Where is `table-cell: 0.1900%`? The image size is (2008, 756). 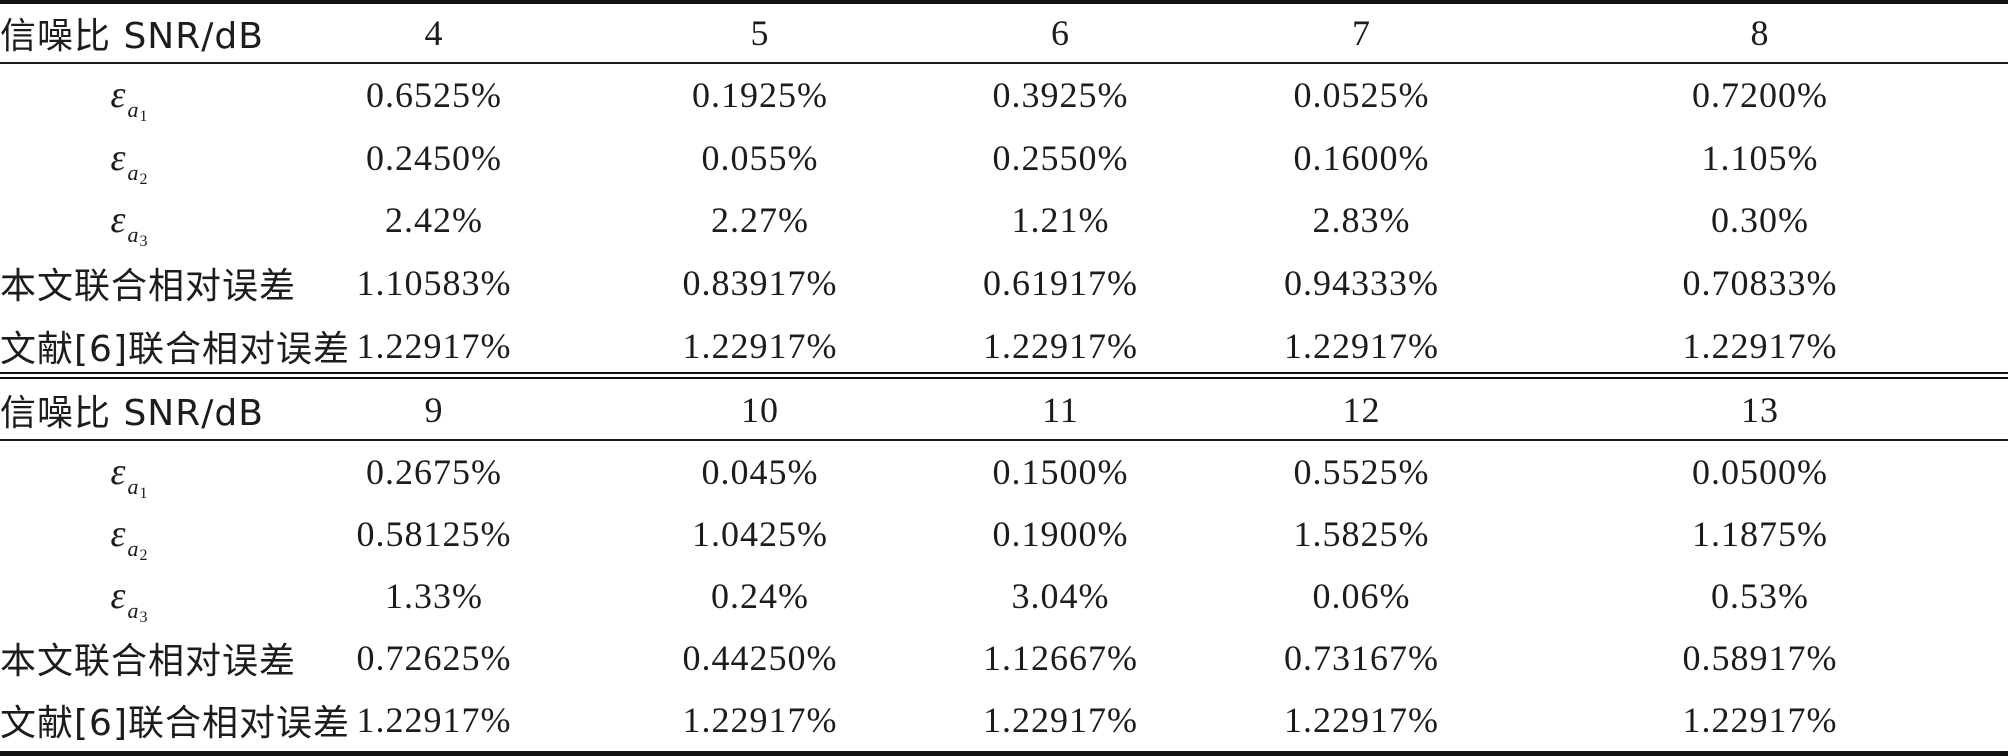
table-cell: 0.1900% is located at coordinates (1060, 534).